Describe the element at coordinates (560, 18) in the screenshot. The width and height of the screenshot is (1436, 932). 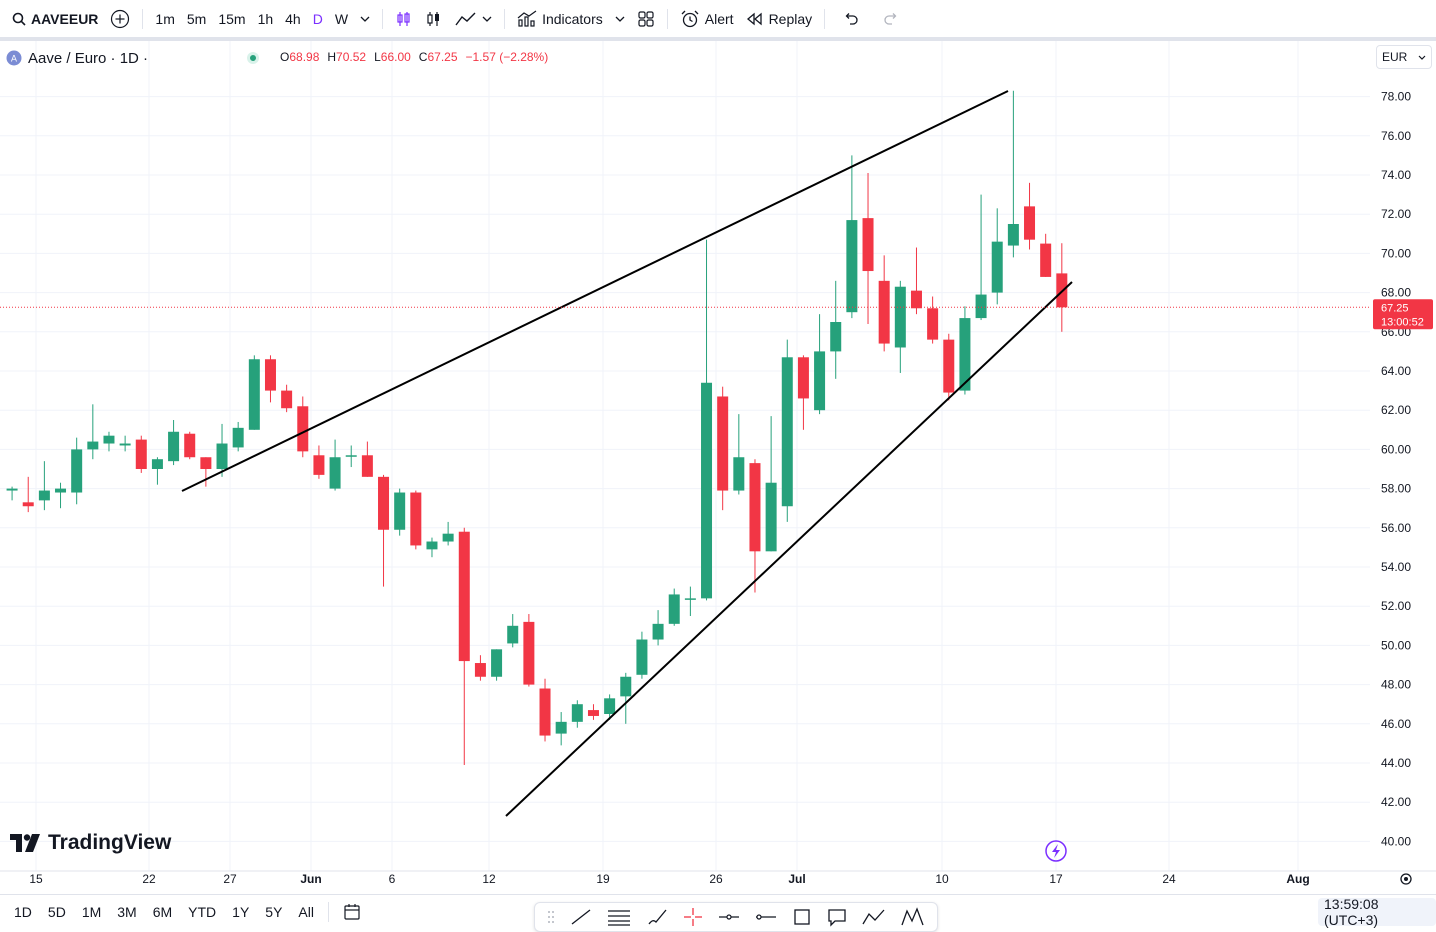
I see `indicators-button: Indicators` at that location.